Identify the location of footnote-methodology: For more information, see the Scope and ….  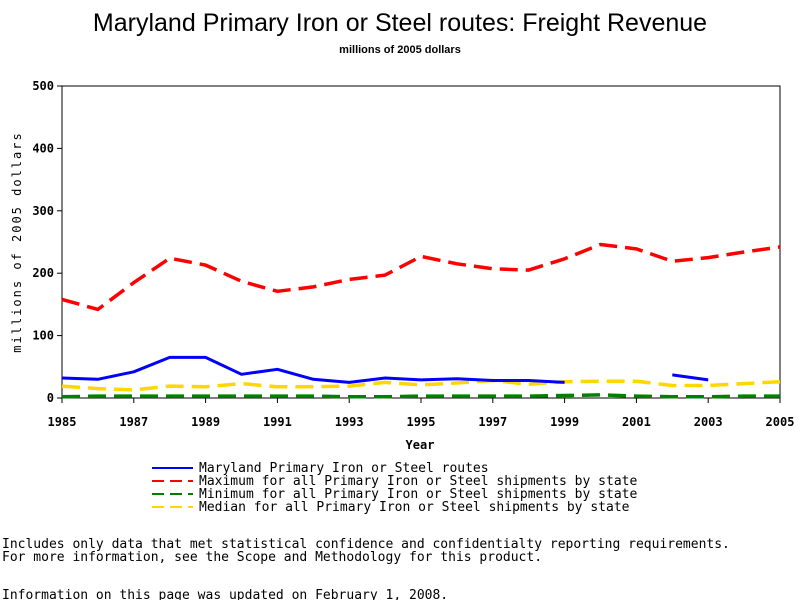
(272, 557).